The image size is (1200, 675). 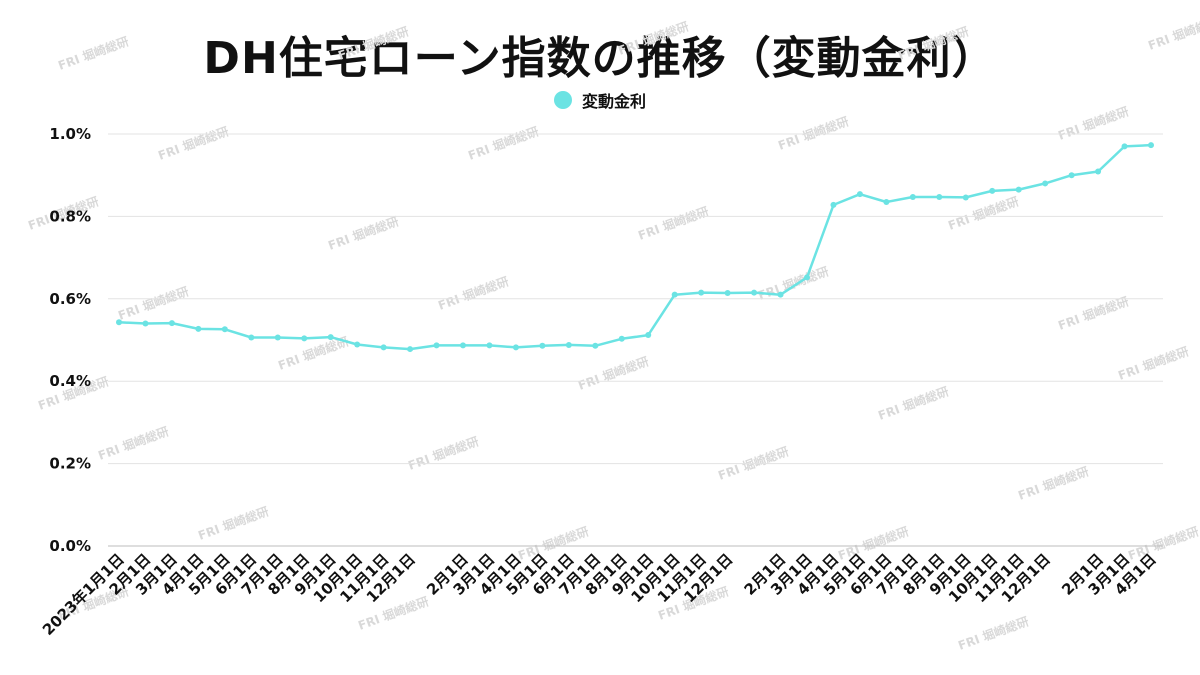 I want to click on legend: 変動金利, so click(x=600, y=100).